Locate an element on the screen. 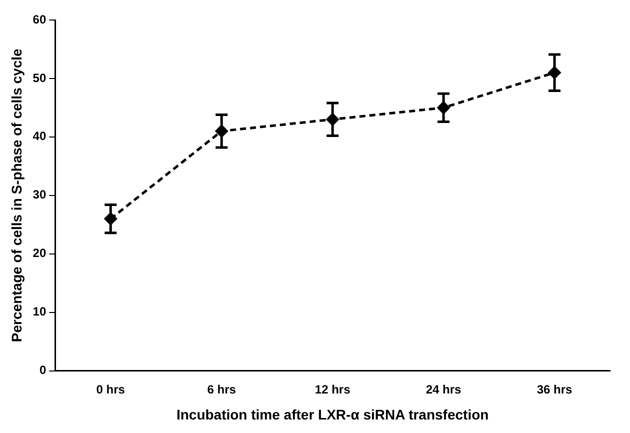 The width and height of the screenshot is (630, 433). x-axis-title: Incubation time after LXR-α siRNA transfection is located at coordinates (332, 414).